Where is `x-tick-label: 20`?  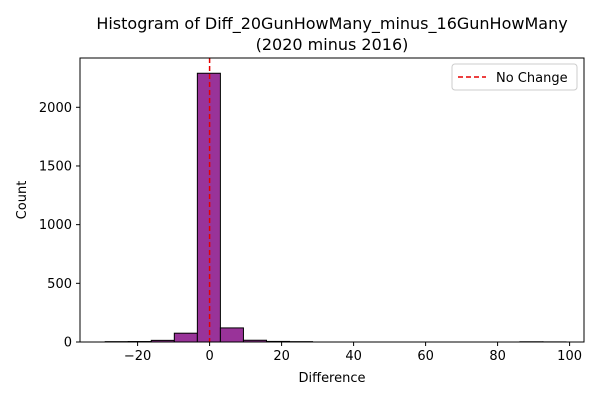
x-tick-label: 20 is located at coordinates (281, 356).